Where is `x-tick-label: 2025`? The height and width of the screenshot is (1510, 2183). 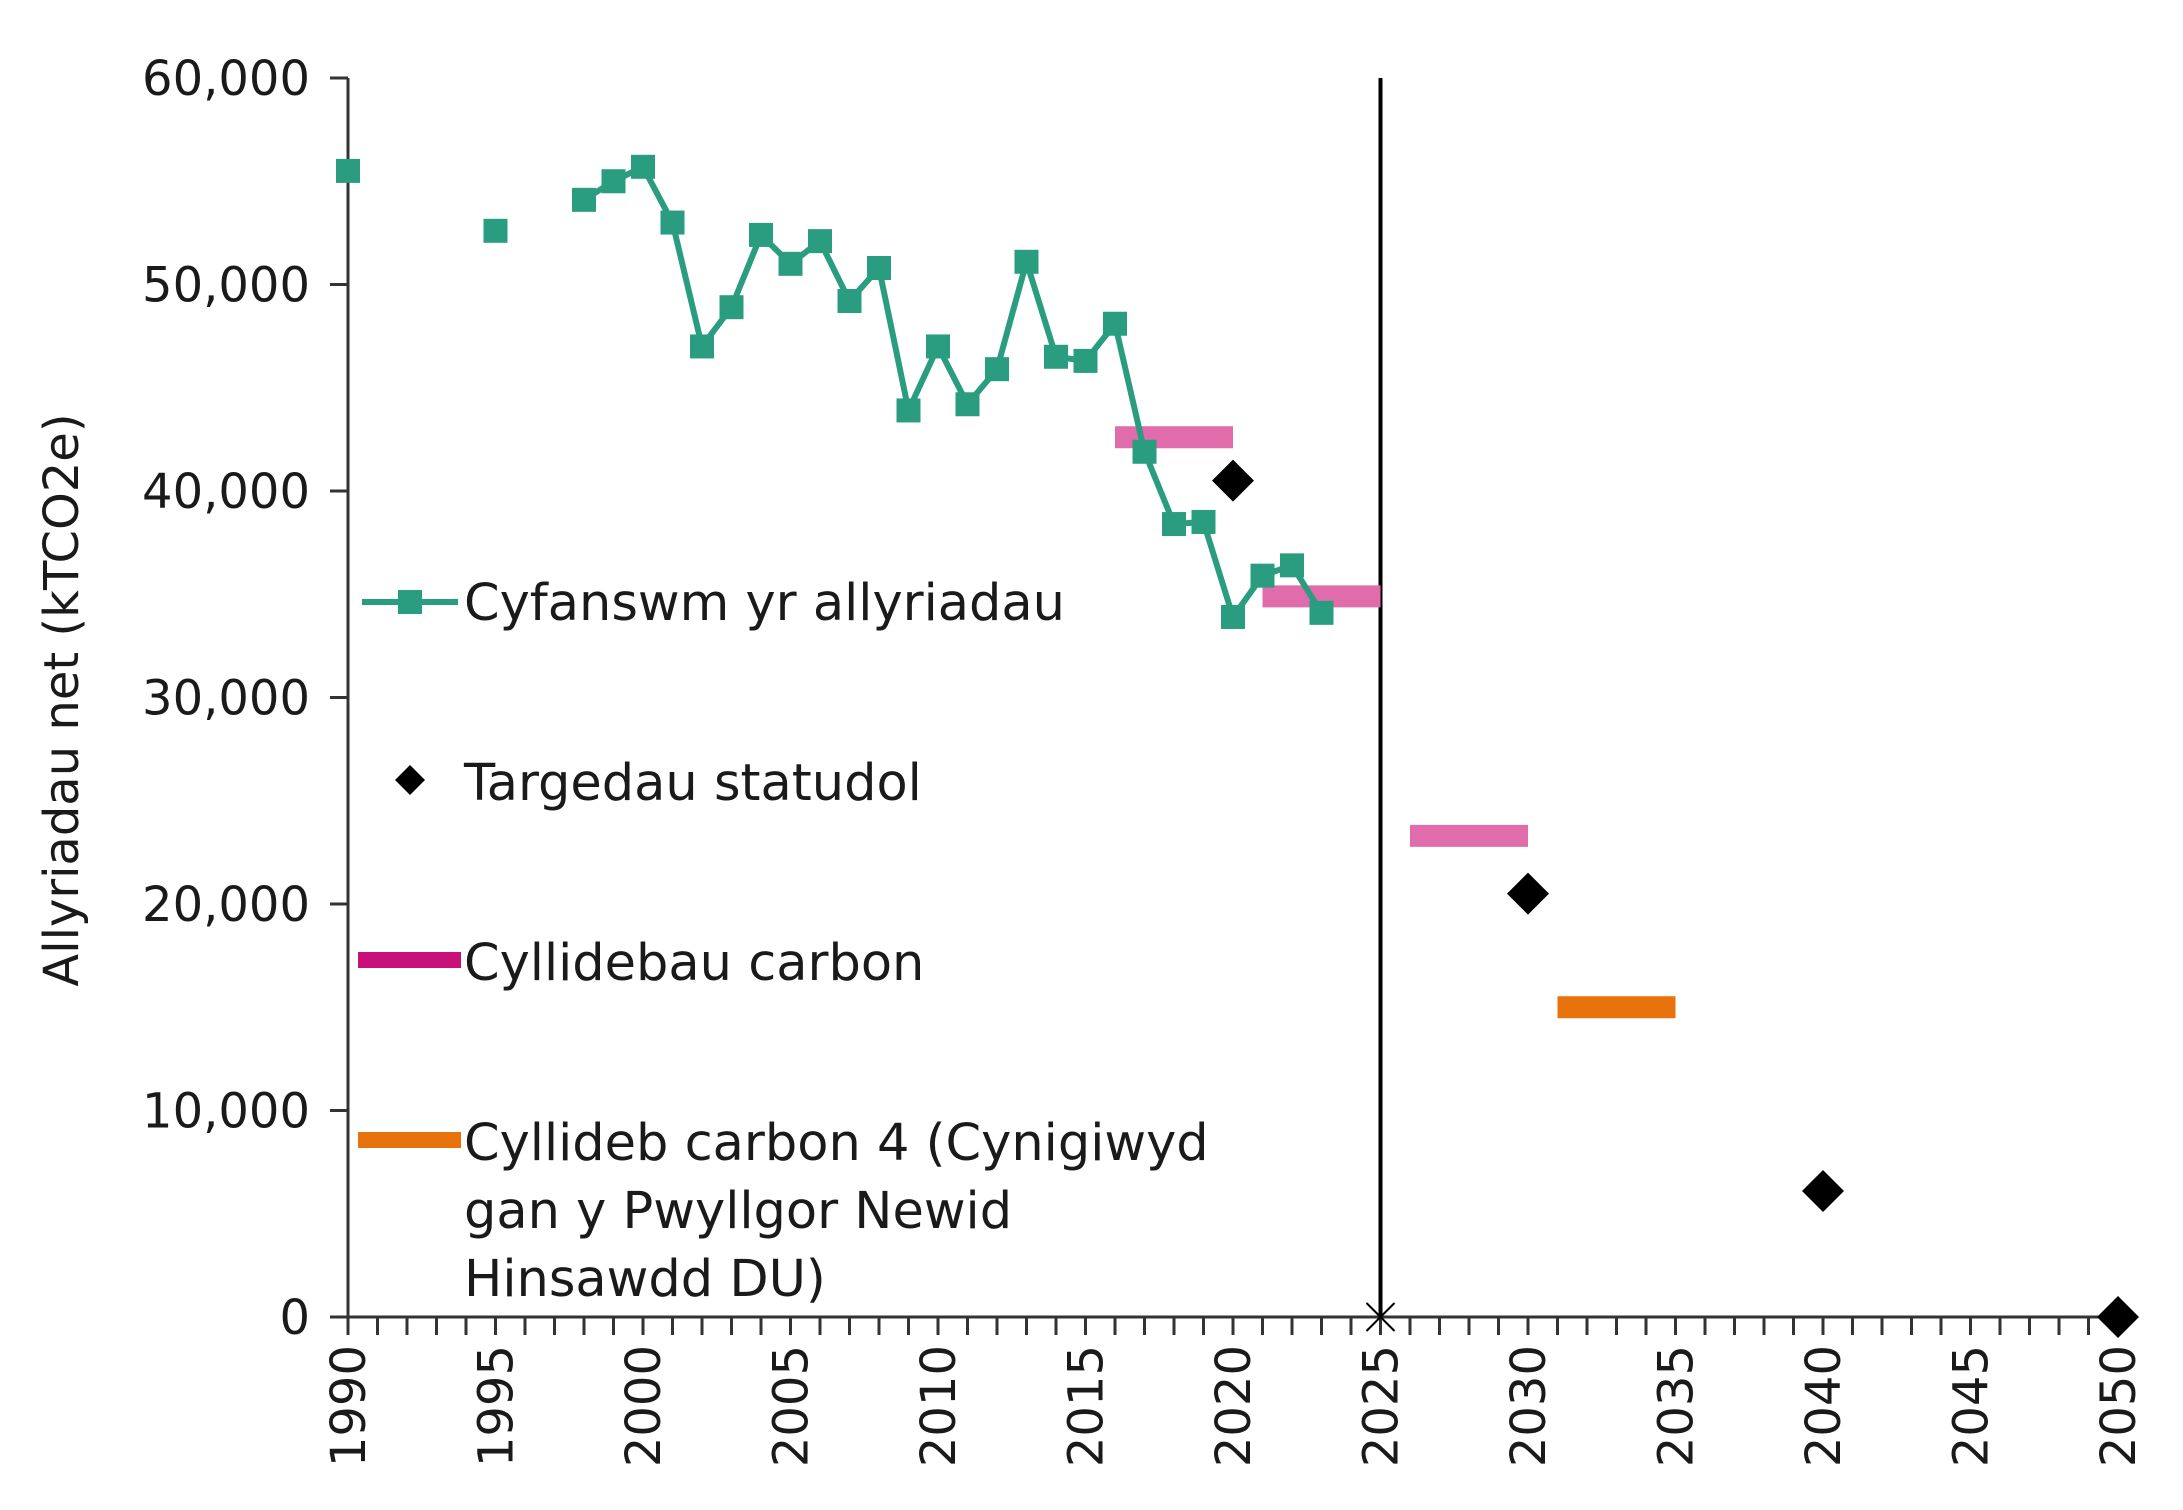 x-tick-label: 2025 is located at coordinates (1382, 1406).